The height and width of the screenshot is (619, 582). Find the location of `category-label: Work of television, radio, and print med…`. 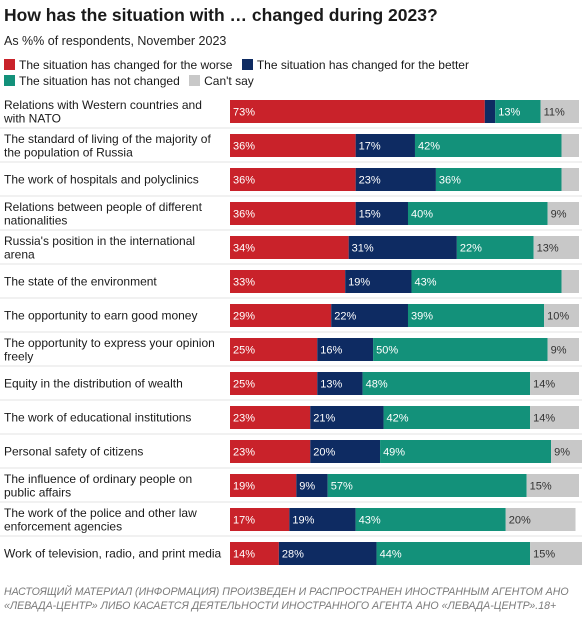

category-label: Work of television, radio, and print med… is located at coordinates (113, 554).